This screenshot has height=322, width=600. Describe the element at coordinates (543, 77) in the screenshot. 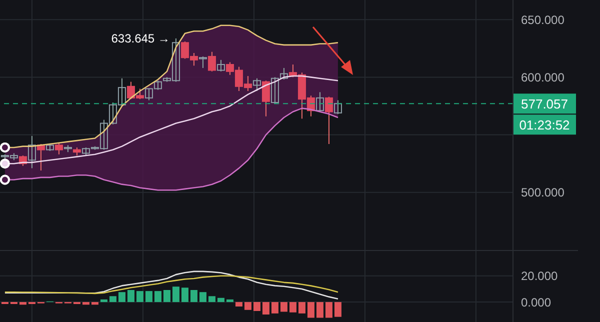

I see `y-tick-label: 600.000` at that location.